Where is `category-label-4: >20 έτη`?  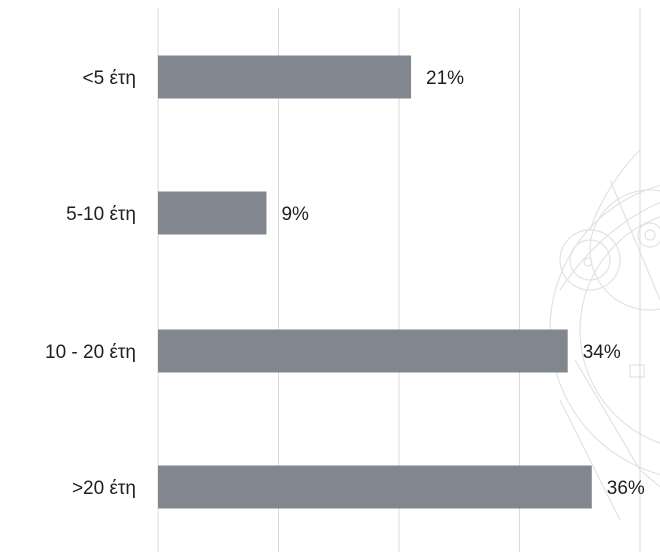
category-label-4: >20 έτη is located at coordinates (104, 488).